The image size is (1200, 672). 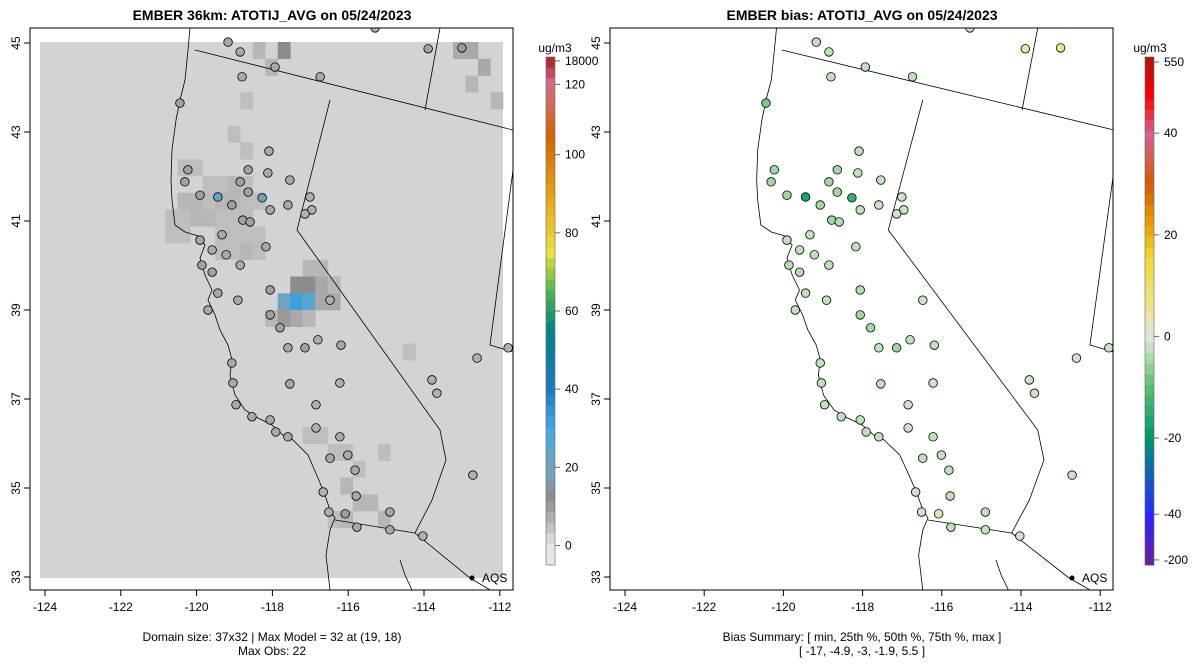 I want to click on y-tick-label: 37, so click(x=596, y=399).